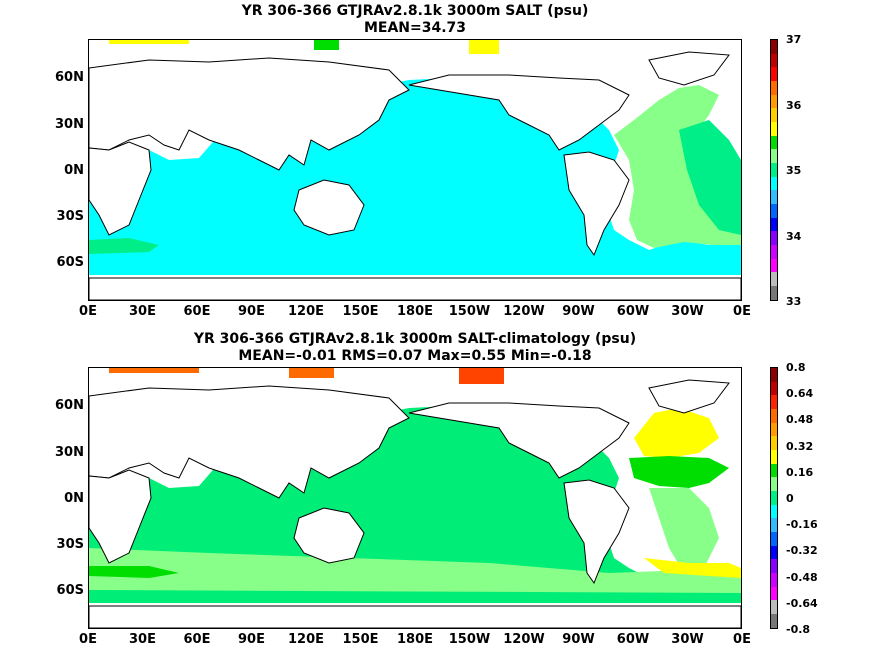  Describe the element at coordinates (469, 311) in the screenshot. I see `panel1-xlab-7: 150W` at that location.